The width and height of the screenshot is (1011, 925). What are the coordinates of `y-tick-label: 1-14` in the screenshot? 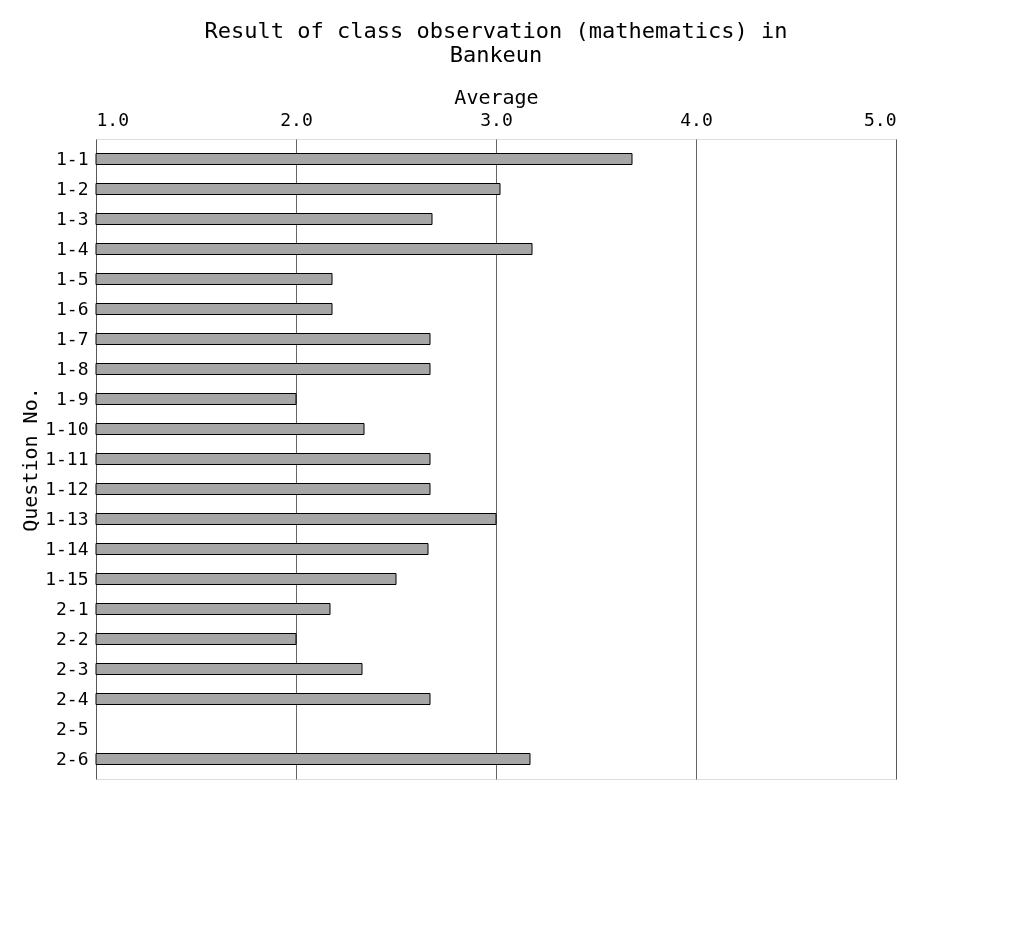 It's located at (67, 548).